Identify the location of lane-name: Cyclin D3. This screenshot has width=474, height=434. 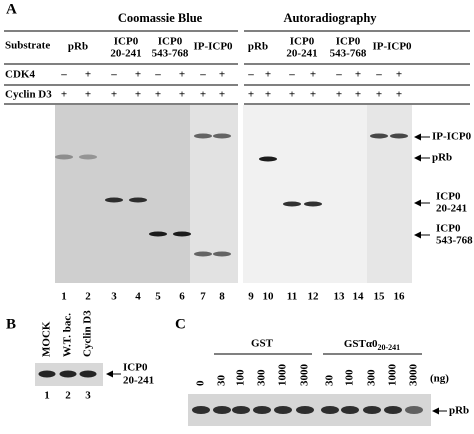
(88, 333).